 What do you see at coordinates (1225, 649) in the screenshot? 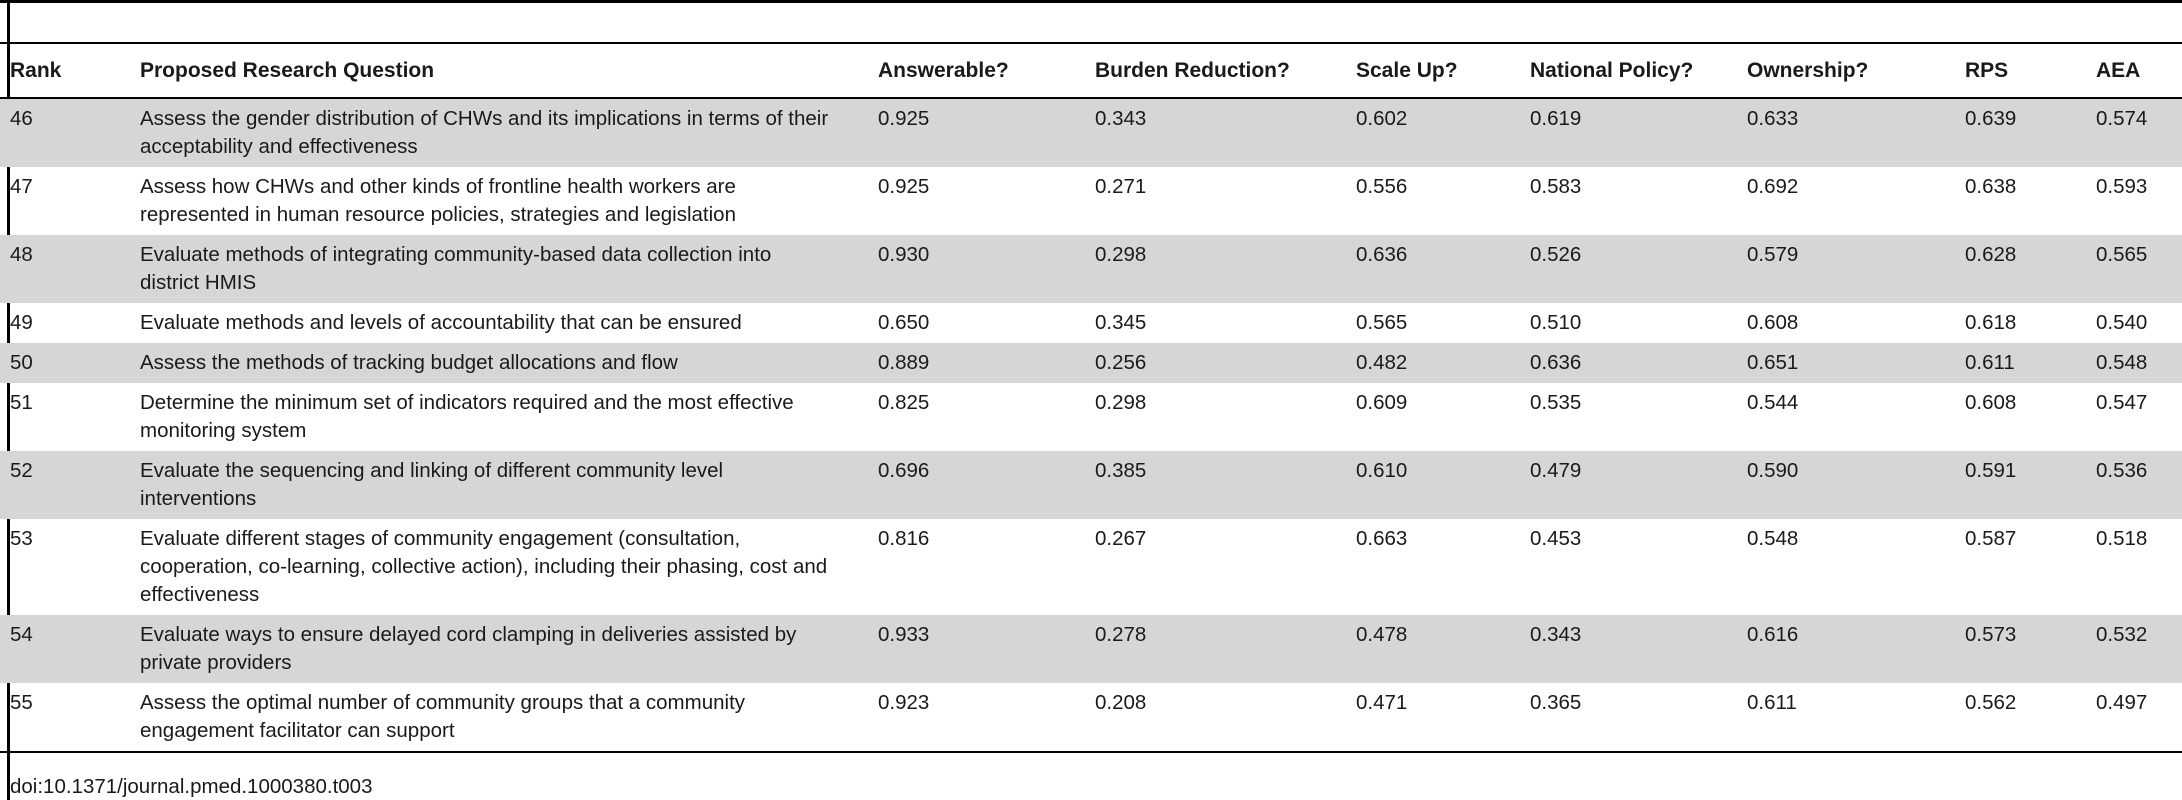
I see `cell-burden-reduction: 0.278` at bounding box center [1225, 649].